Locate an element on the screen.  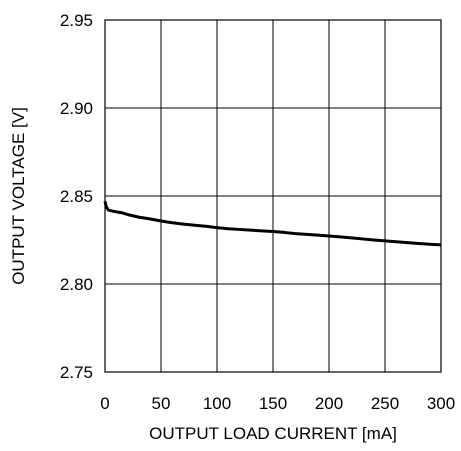
x-tick-label: 0 is located at coordinates (104, 403).